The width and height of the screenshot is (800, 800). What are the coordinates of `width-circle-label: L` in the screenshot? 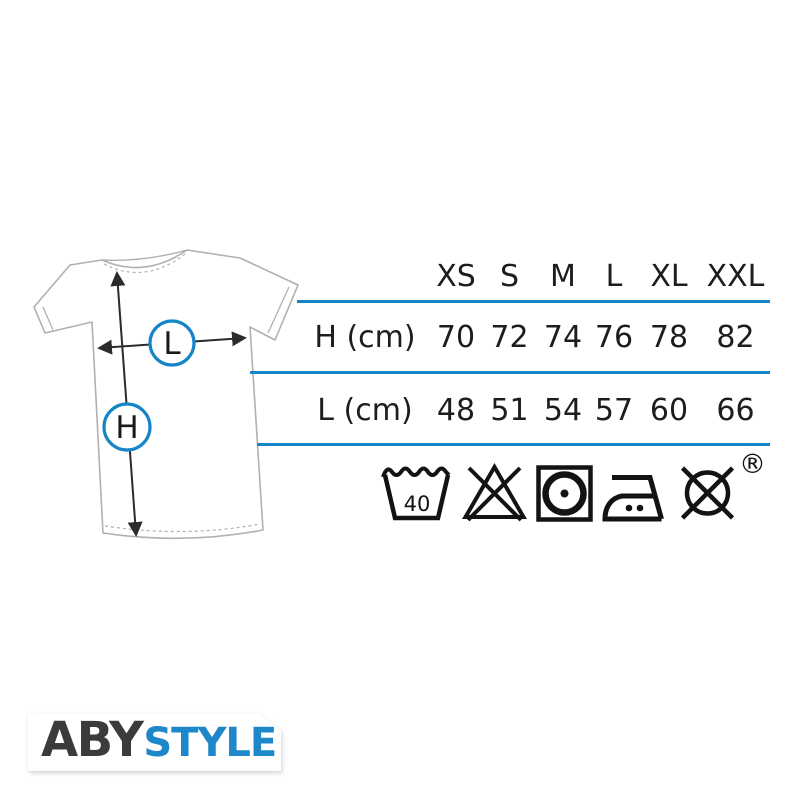 It's located at (172, 344).